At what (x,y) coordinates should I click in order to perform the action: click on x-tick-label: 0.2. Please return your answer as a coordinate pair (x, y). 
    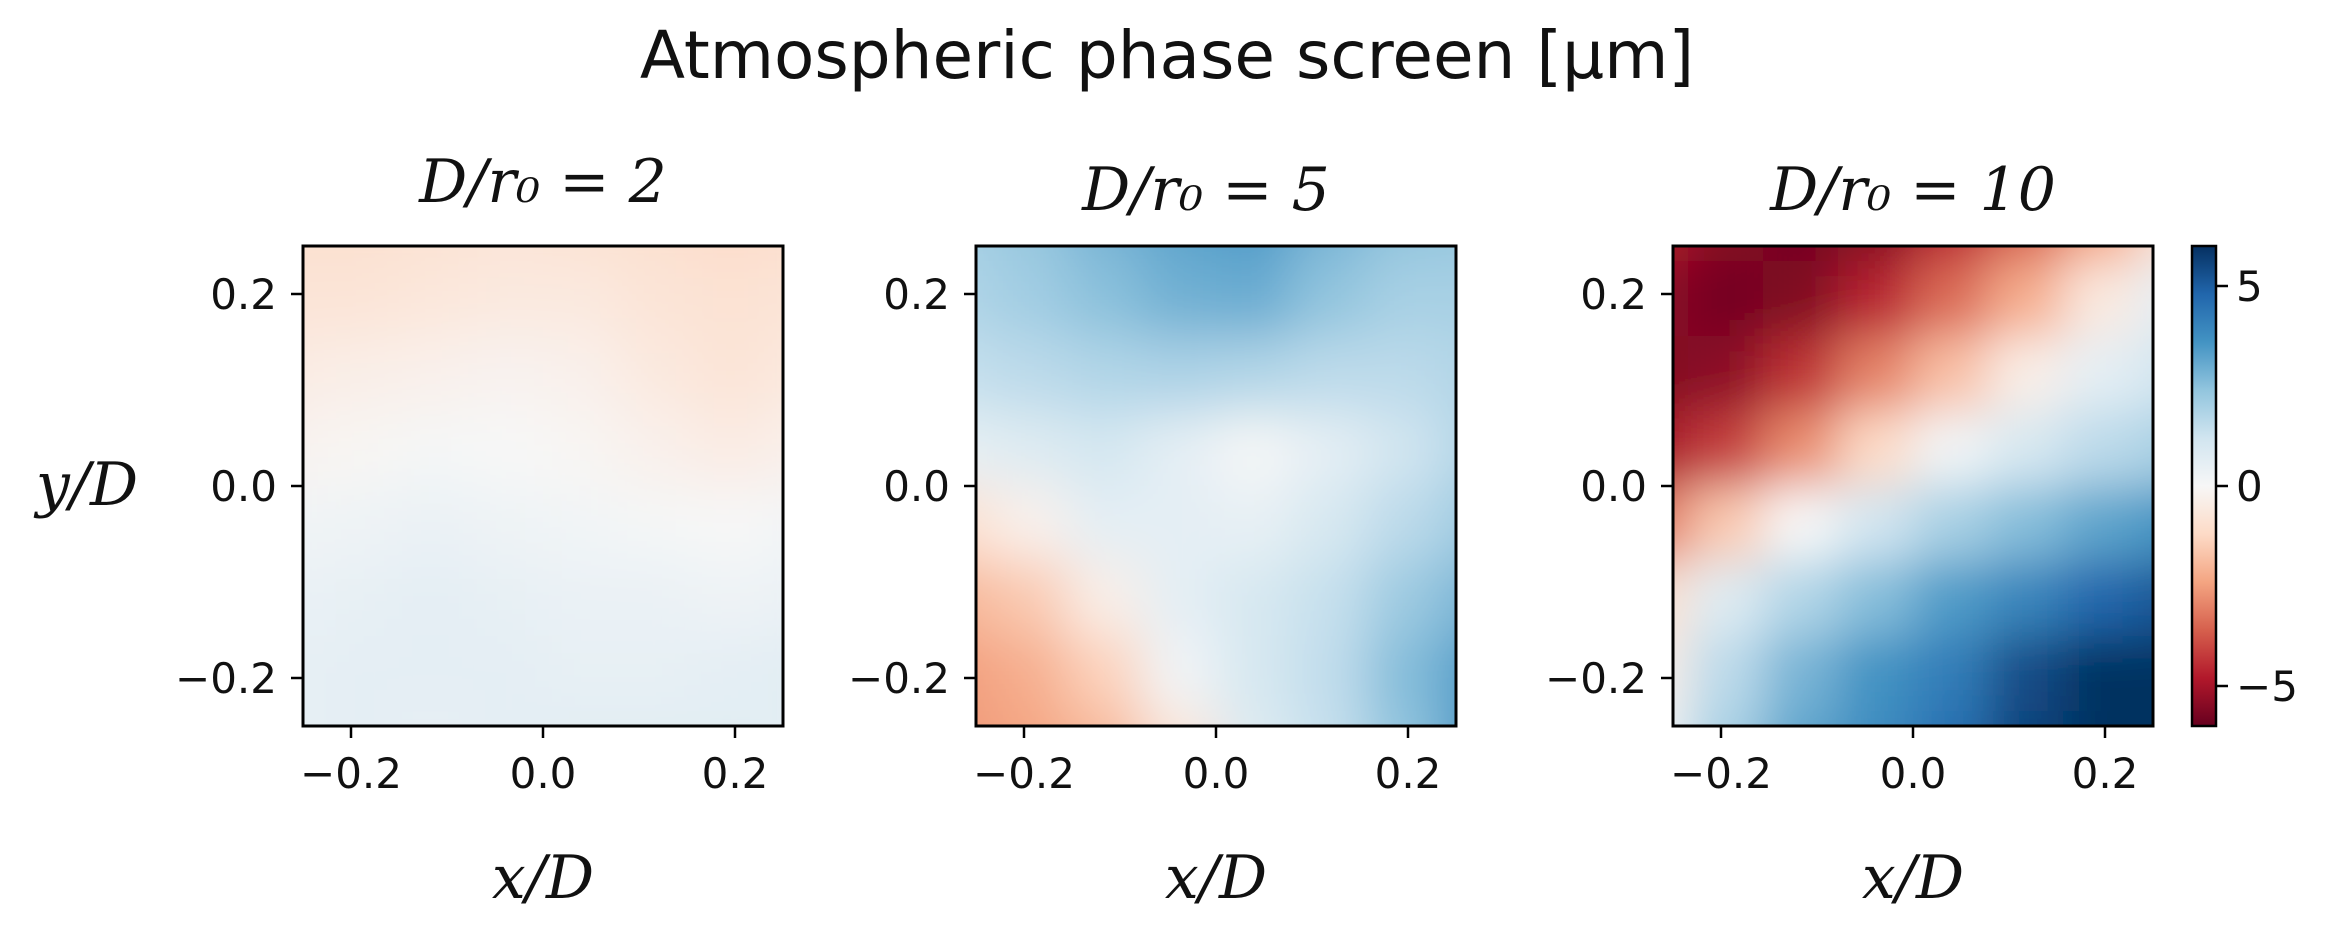
    Looking at the image, I should click on (735, 773).